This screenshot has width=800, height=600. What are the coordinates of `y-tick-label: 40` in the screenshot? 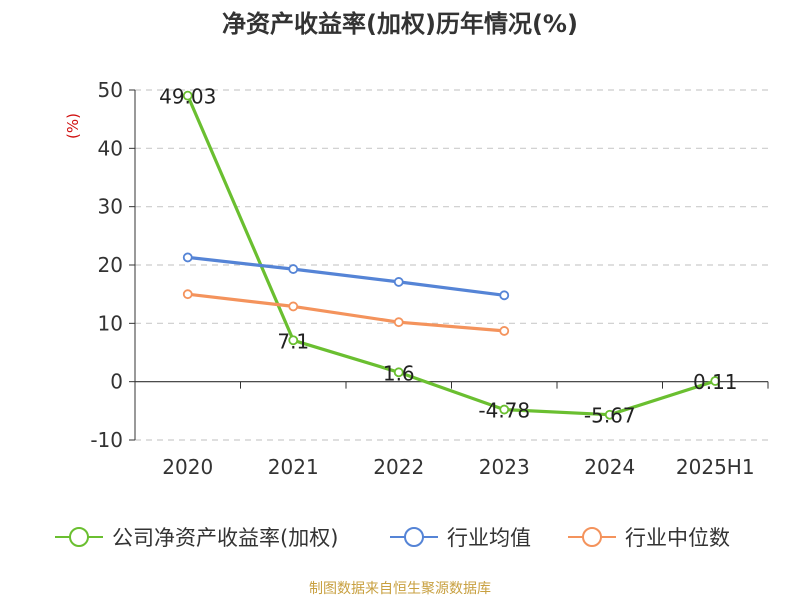 It's located at (110, 148).